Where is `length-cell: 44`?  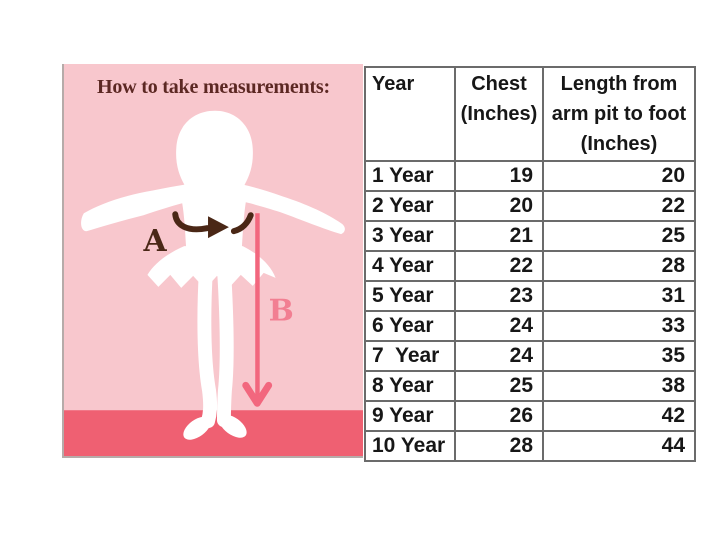
length-cell: 44 is located at coordinates (619, 446).